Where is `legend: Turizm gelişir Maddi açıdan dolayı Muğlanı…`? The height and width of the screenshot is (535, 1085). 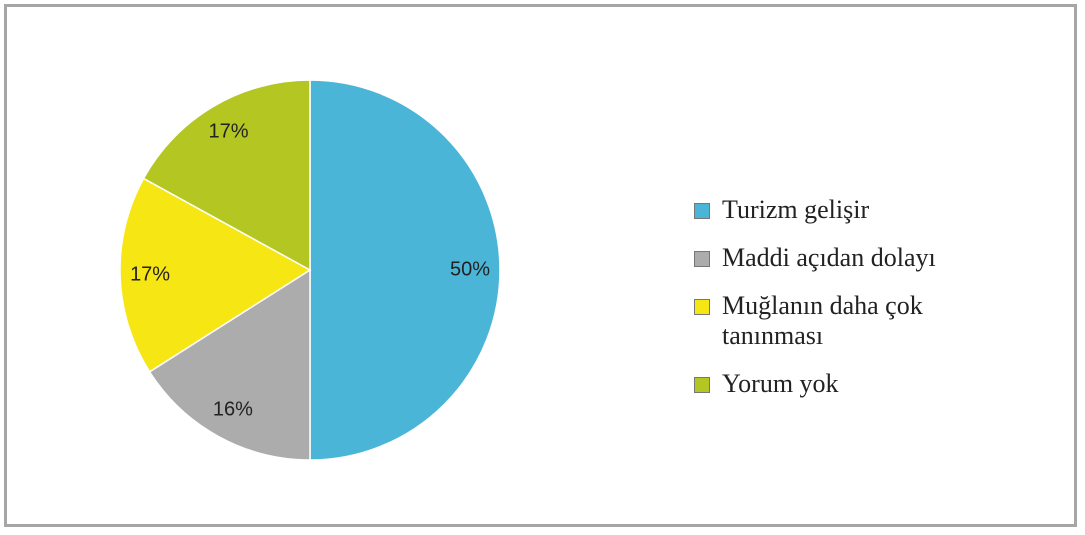 legend: Turizm gelişir Maddi açıdan dolayı Muğlanı… is located at coordinates (825, 306).